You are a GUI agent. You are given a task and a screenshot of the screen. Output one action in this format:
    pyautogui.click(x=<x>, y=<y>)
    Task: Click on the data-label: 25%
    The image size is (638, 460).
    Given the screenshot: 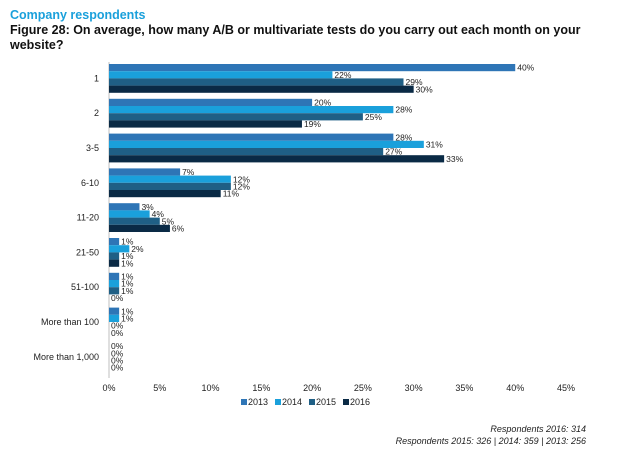 What is the action you would take?
    pyautogui.click(x=373, y=117)
    